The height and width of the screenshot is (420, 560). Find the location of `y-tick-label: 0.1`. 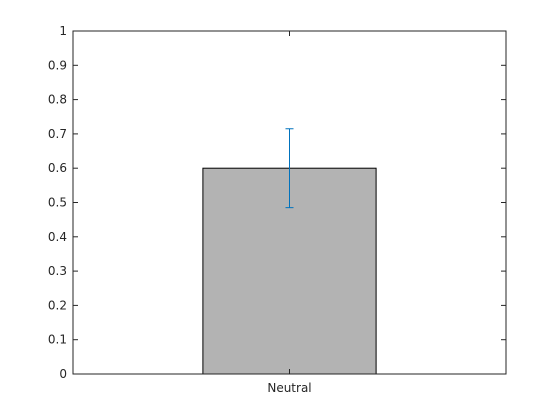

y-tick-label: 0.1 is located at coordinates (57, 340).